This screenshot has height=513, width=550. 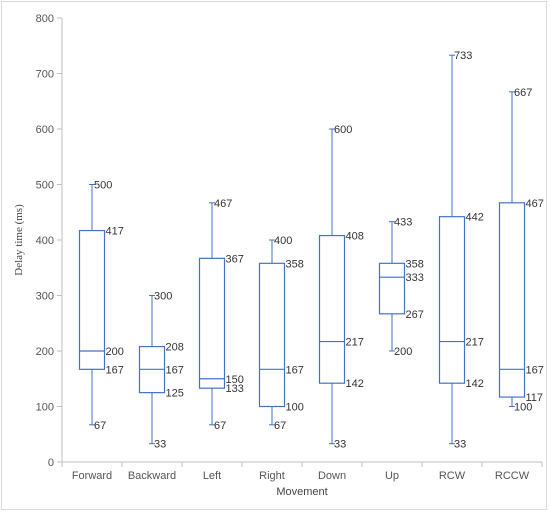 I want to click on x-tick-label: Right, so click(x=272, y=476).